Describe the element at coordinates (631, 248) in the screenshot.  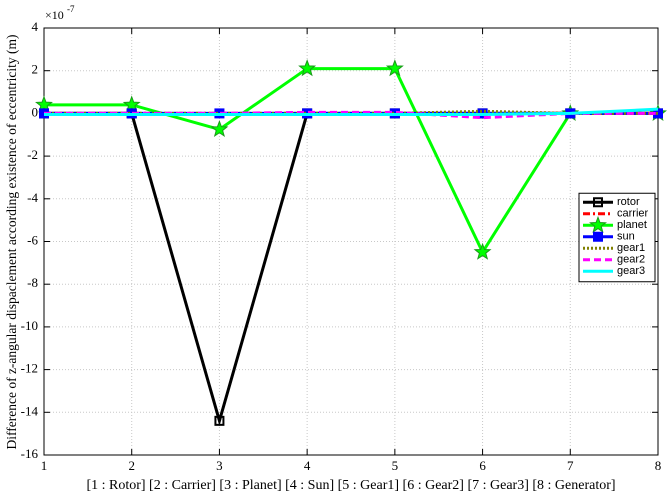
I see `legend-label: gear1` at that location.